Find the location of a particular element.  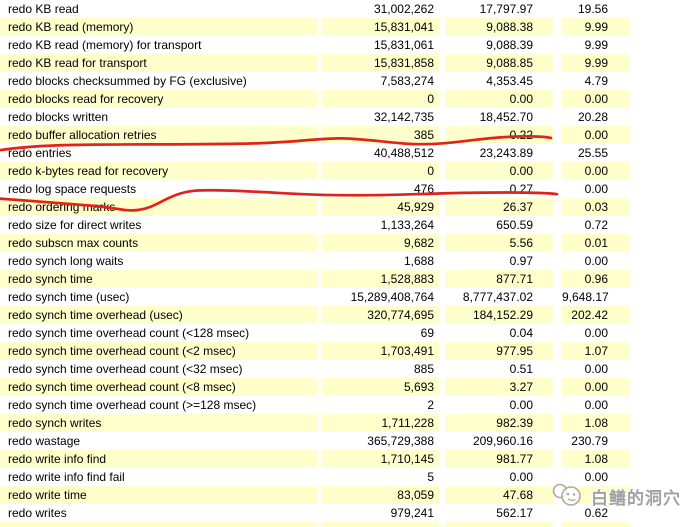

total-cell: 885 is located at coordinates (423, 369).